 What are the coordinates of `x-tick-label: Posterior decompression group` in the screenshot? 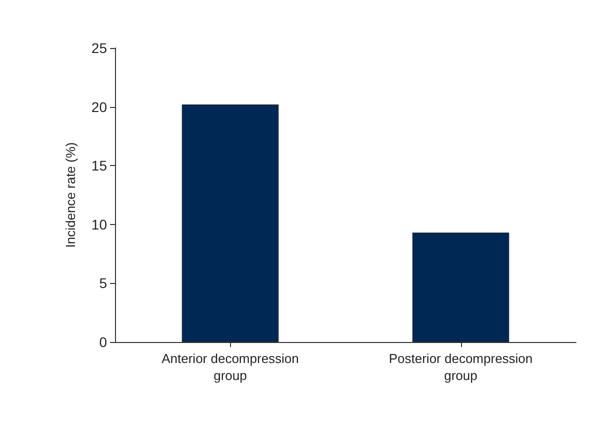 It's located at (460, 367).